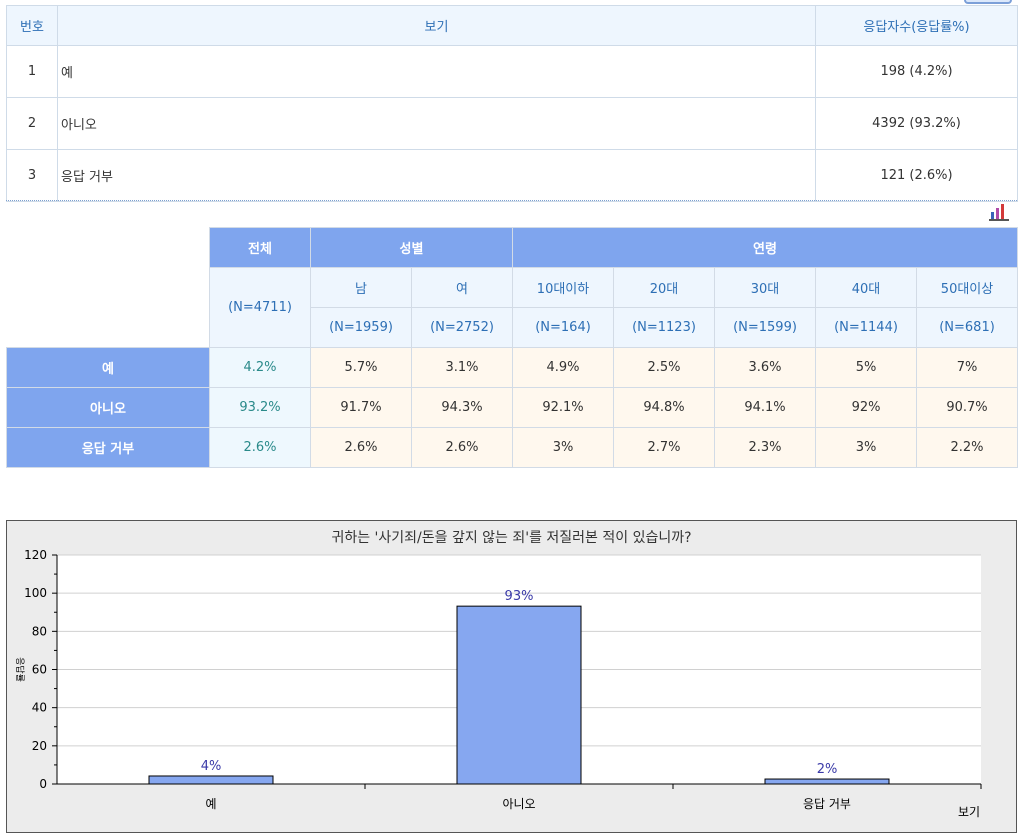 The width and height of the screenshot is (1025, 838). I want to click on row-label: 예, so click(108, 367).